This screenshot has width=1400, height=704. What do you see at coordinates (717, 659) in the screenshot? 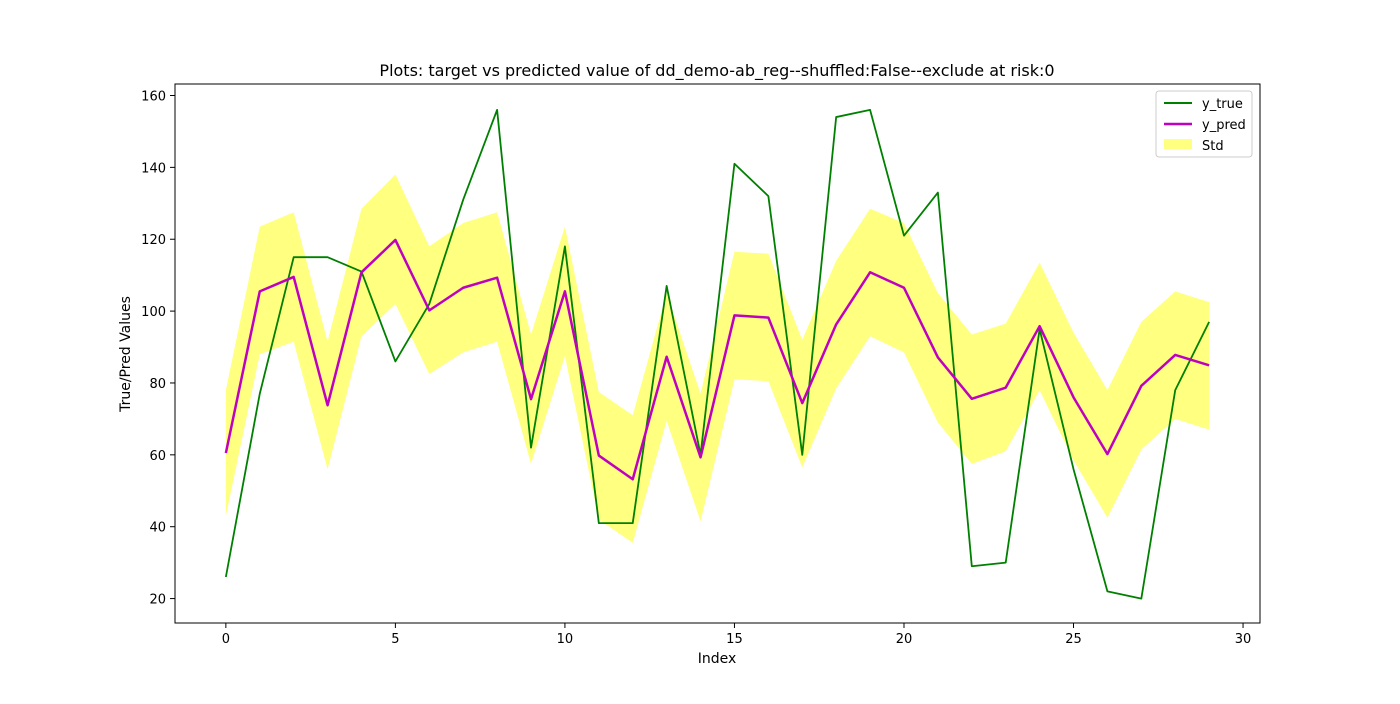
I see `x-axis-label: Index` at bounding box center [717, 659].